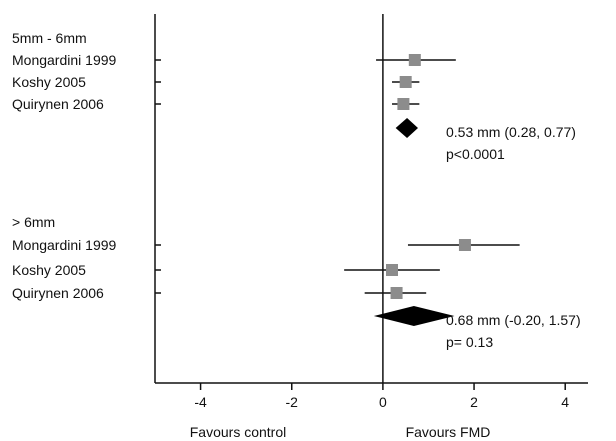  Describe the element at coordinates (565, 402) in the screenshot. I see `x-tick-label: 4` at that location.